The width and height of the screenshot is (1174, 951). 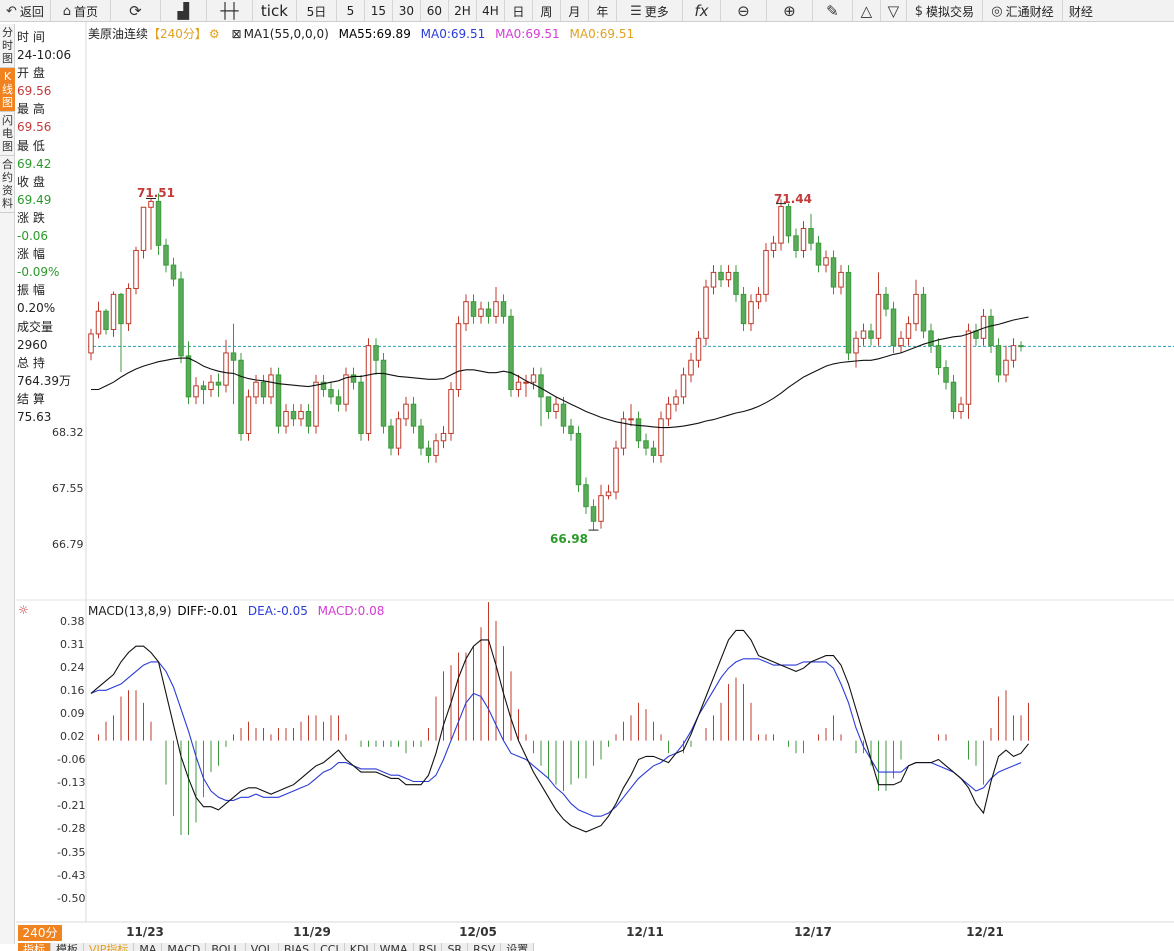 I want to click on volume-value: 2960, so click(x=32, y=344).